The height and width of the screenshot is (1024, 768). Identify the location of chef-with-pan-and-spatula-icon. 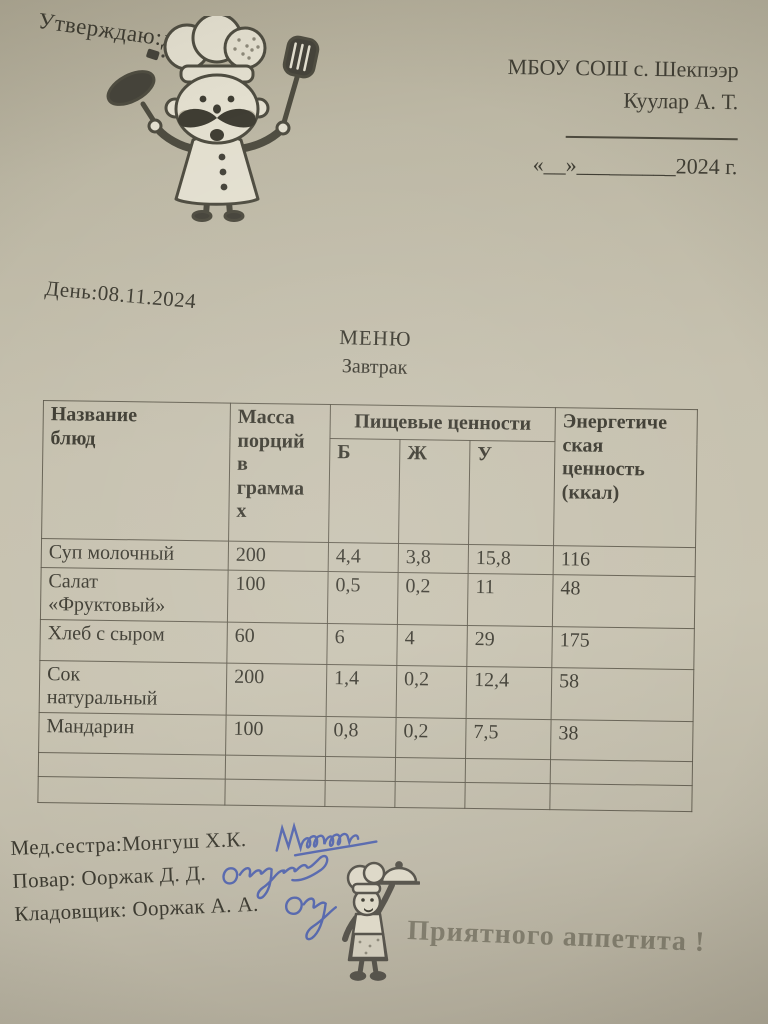
(216, 119).